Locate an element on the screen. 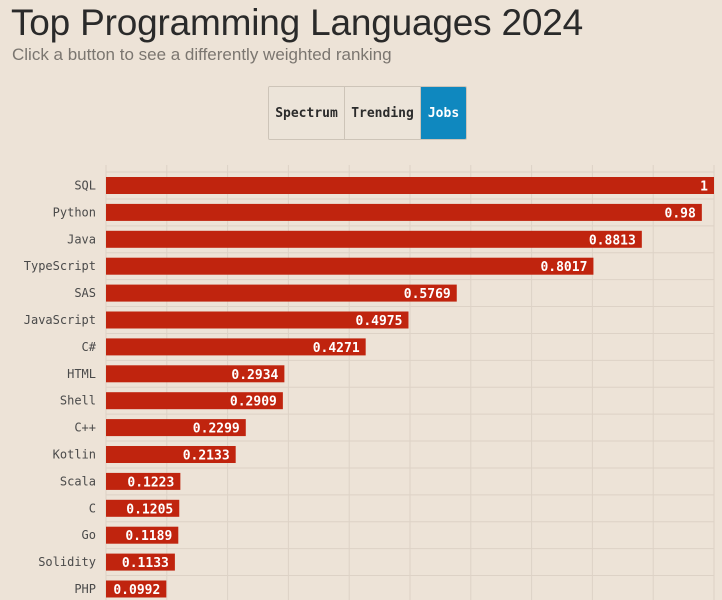 The height and width of the screenshot is (600, 722). value-label: 0.1133 is located at coordinates (145, 563).